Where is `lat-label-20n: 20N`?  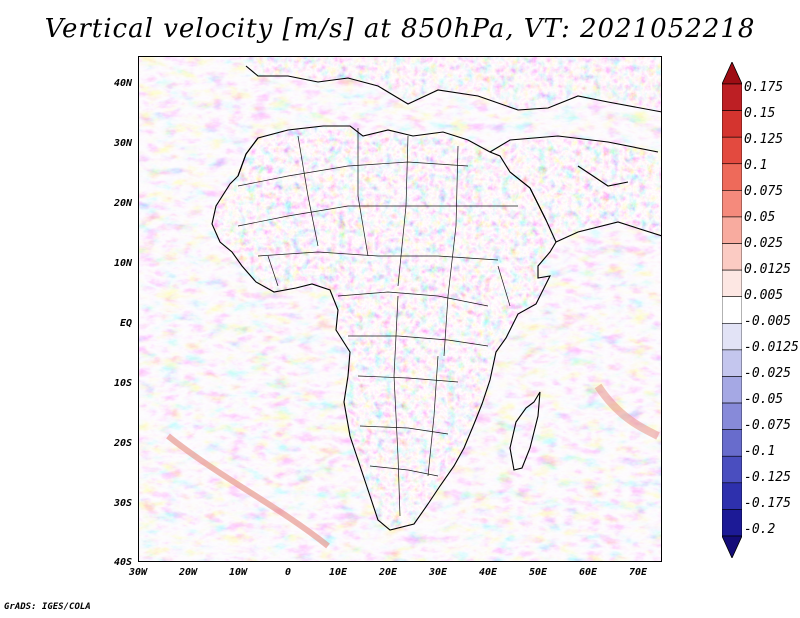
lat-label-20n: 20N is located at coordinates (122, 203).